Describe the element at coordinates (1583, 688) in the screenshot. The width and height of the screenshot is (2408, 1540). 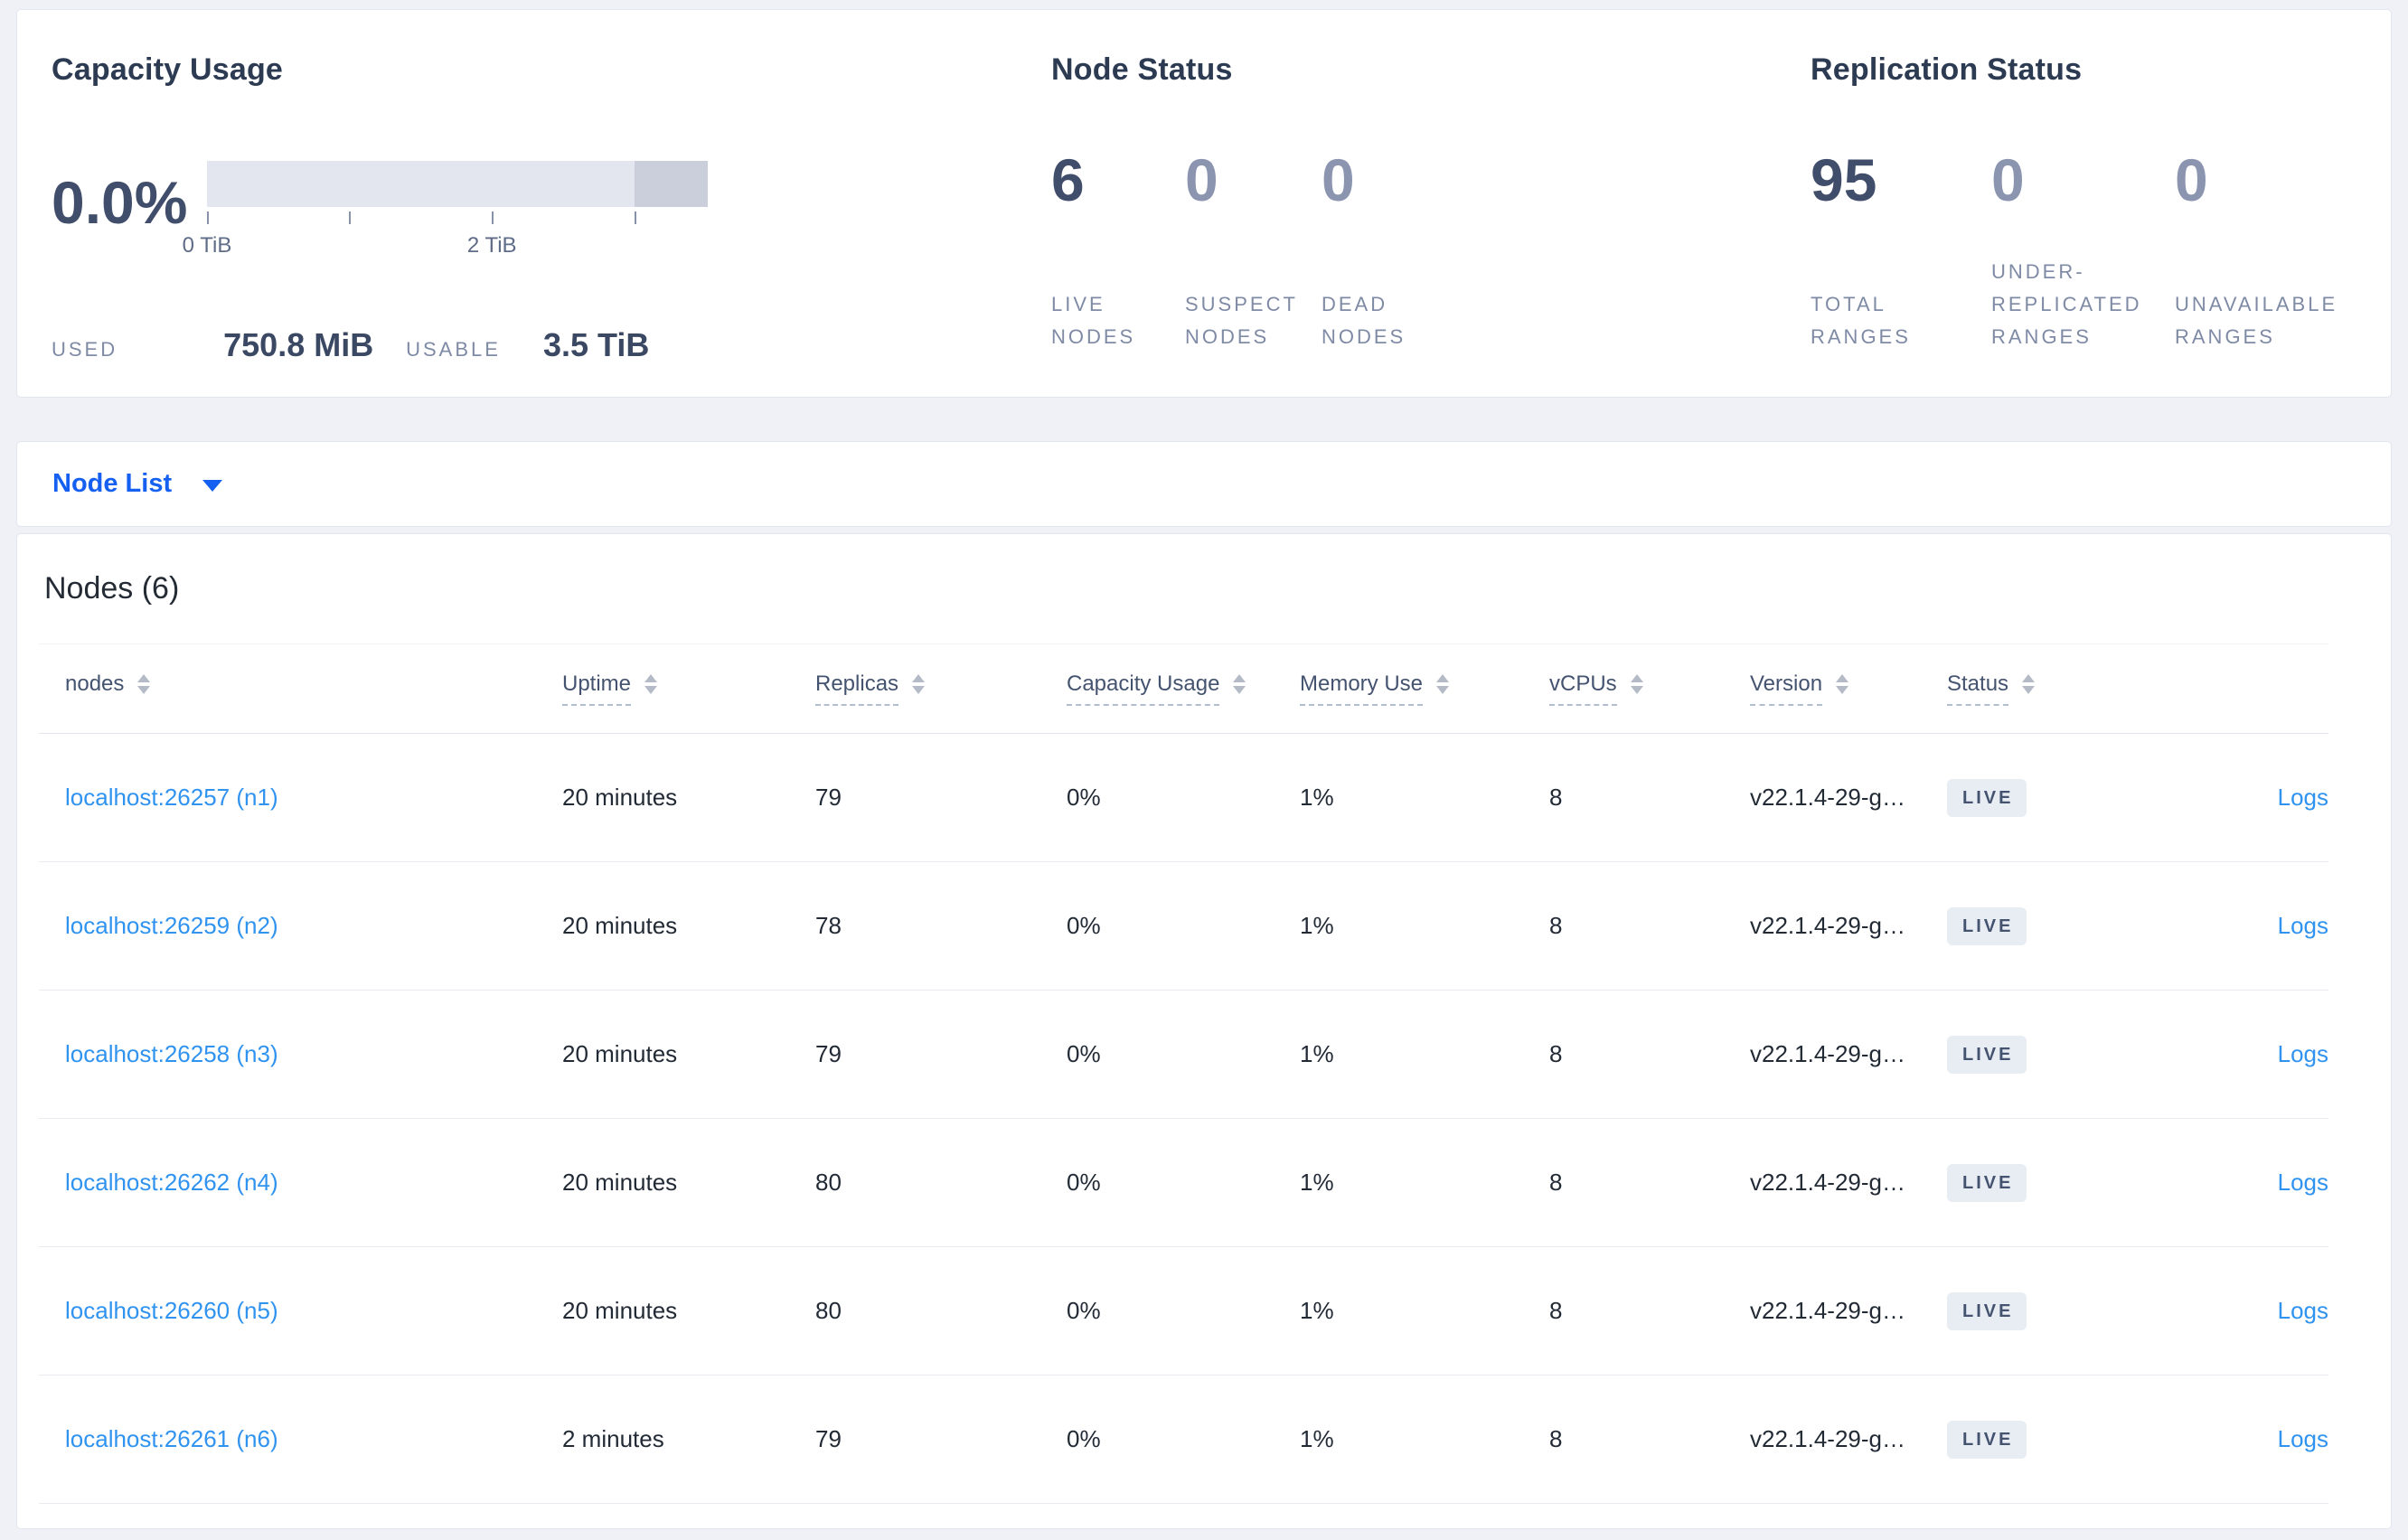
I see `column-header-label: vCPUs` at that location.